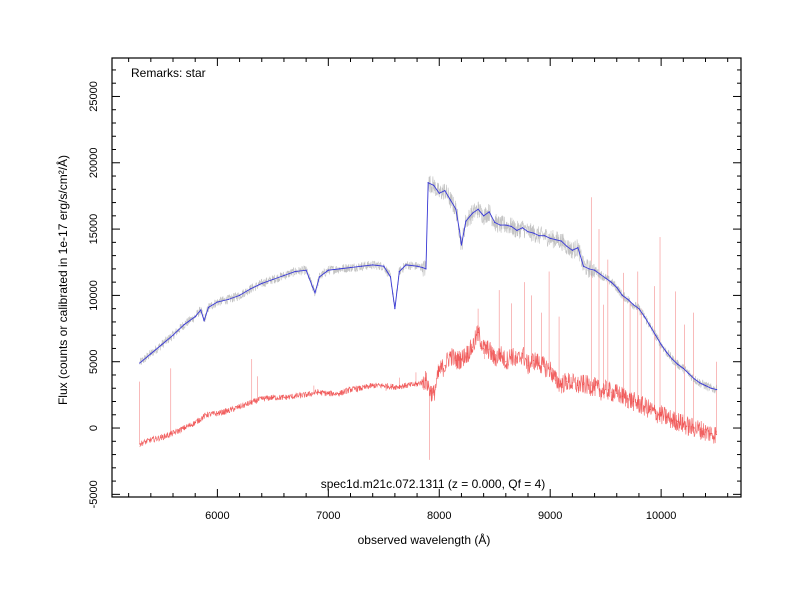 Image resolution: width=800 pixels, height=600 pixels. What do you see at coordinates (94, 162) in the screenshot?
I see `y-tick-label: 20000` at bounding box center [94, 162].